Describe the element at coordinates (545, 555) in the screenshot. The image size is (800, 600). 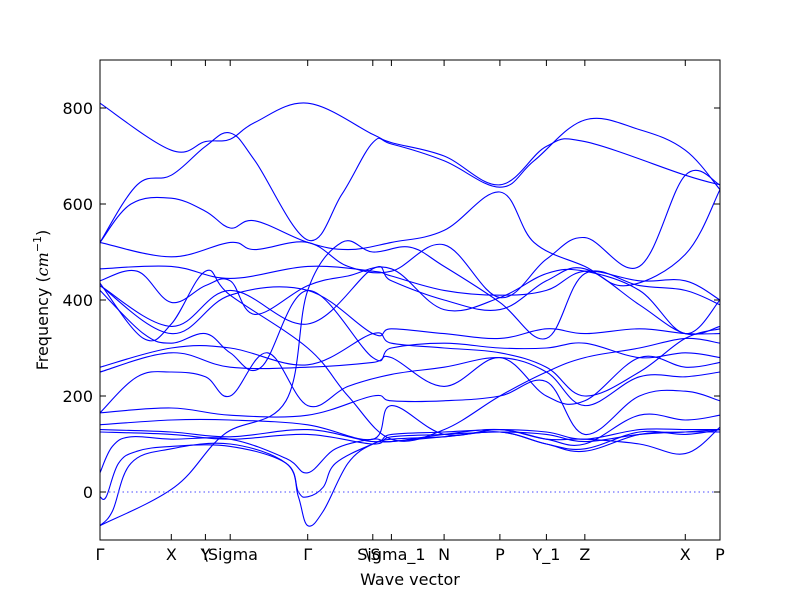
I see `x-tick-label: Y_1` at that location.